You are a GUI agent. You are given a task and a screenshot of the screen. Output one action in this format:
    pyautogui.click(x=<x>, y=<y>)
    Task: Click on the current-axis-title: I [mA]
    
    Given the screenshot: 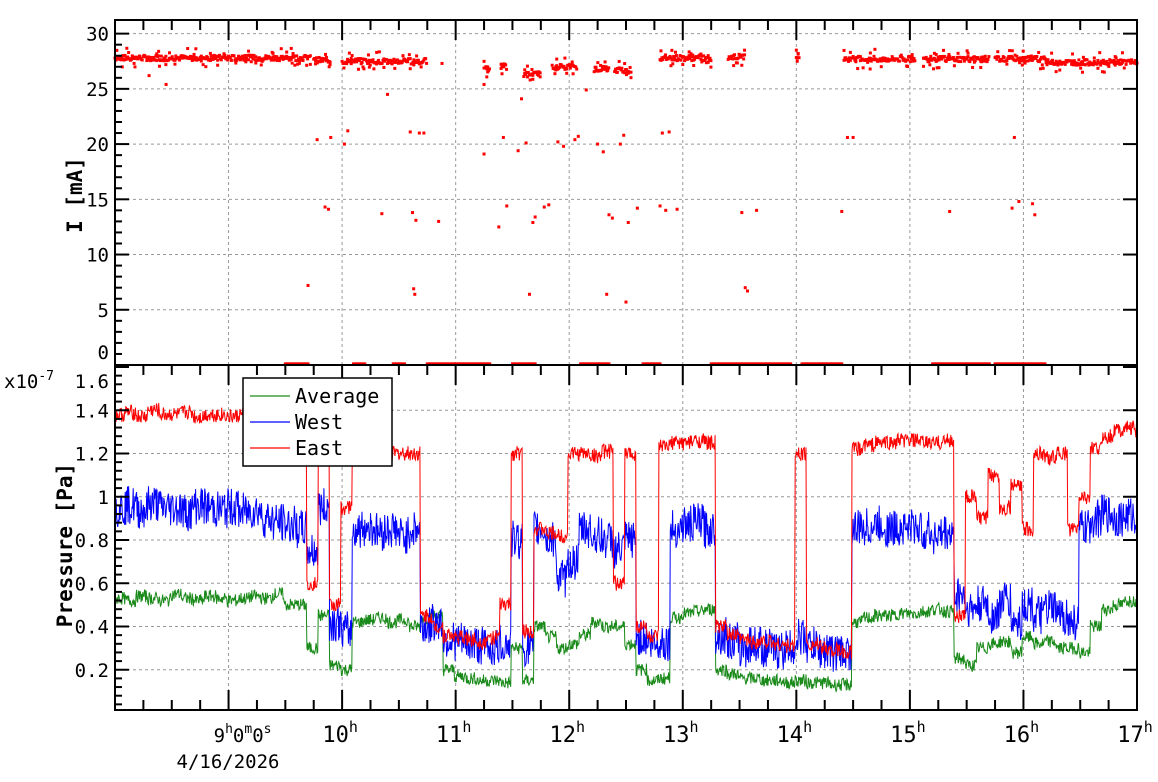 What is the action you would take?
    pyautogui.click(x=75, y=195)
    